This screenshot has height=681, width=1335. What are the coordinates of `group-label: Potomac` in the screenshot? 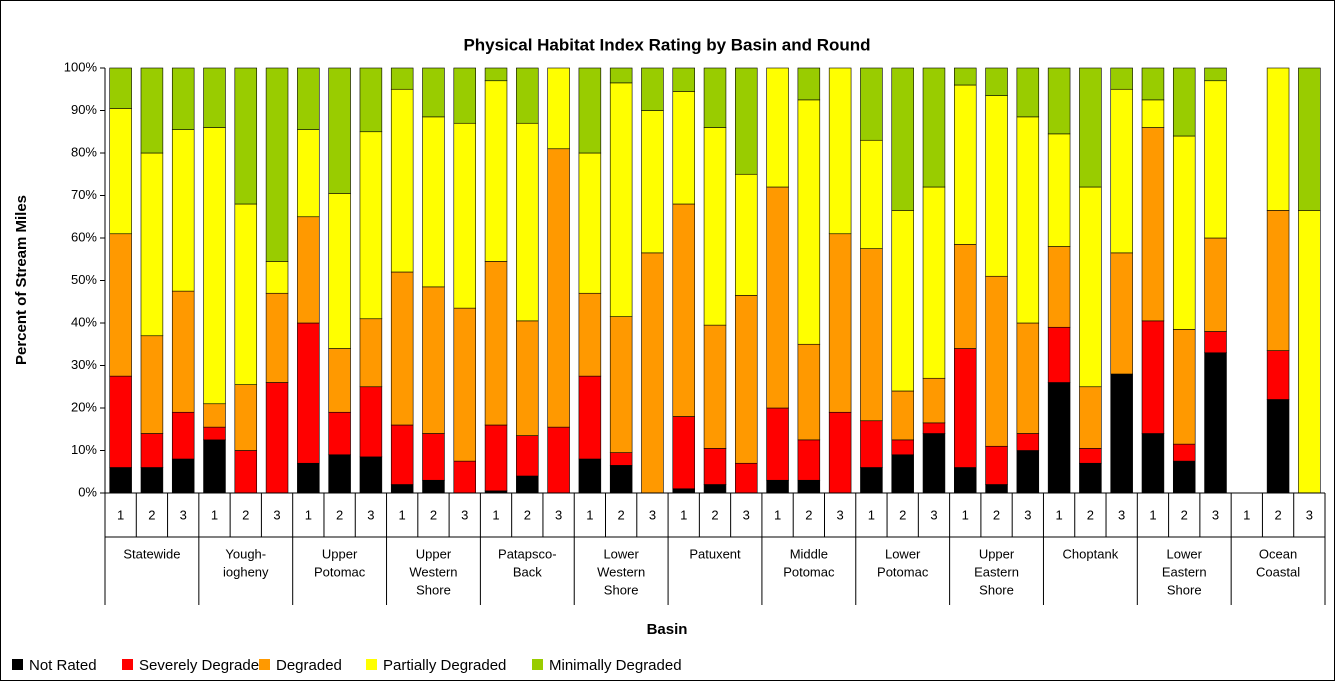 It's located at (903, 571).